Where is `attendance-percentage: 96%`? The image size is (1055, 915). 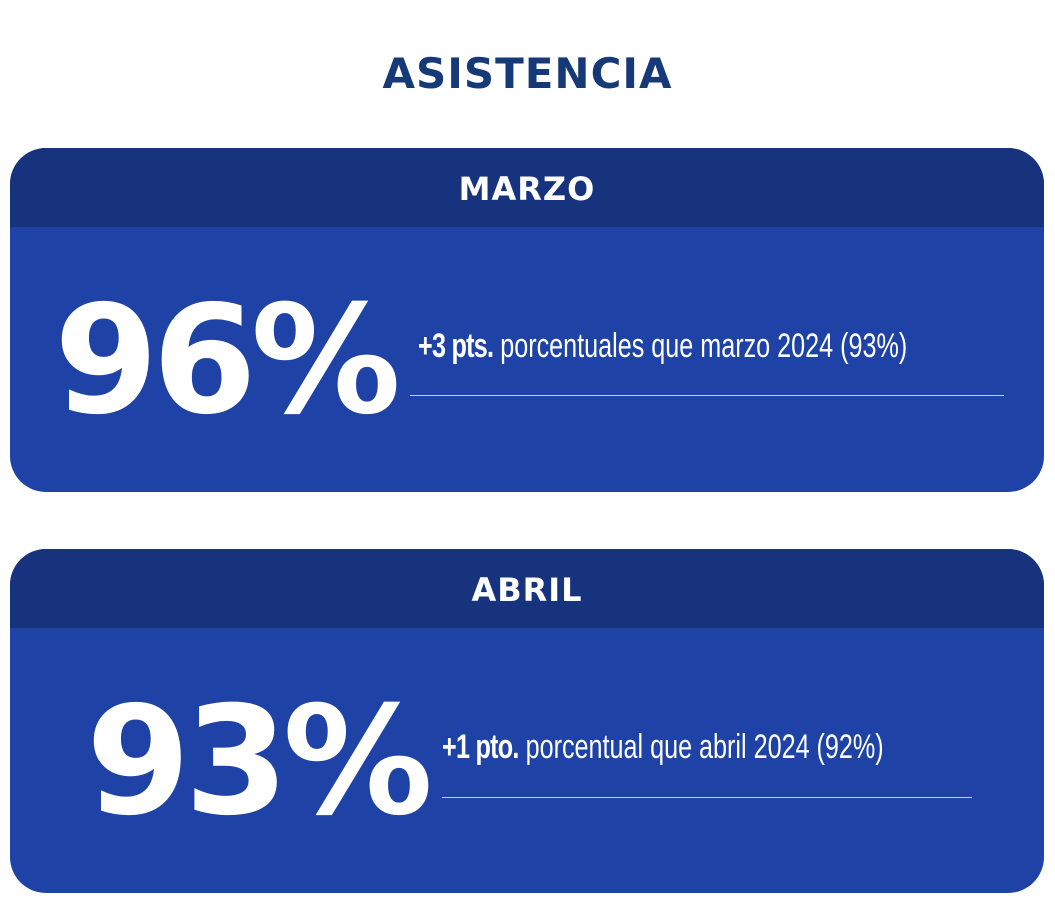
attendance-percentage: 96% is located at coordinates (227, 361).